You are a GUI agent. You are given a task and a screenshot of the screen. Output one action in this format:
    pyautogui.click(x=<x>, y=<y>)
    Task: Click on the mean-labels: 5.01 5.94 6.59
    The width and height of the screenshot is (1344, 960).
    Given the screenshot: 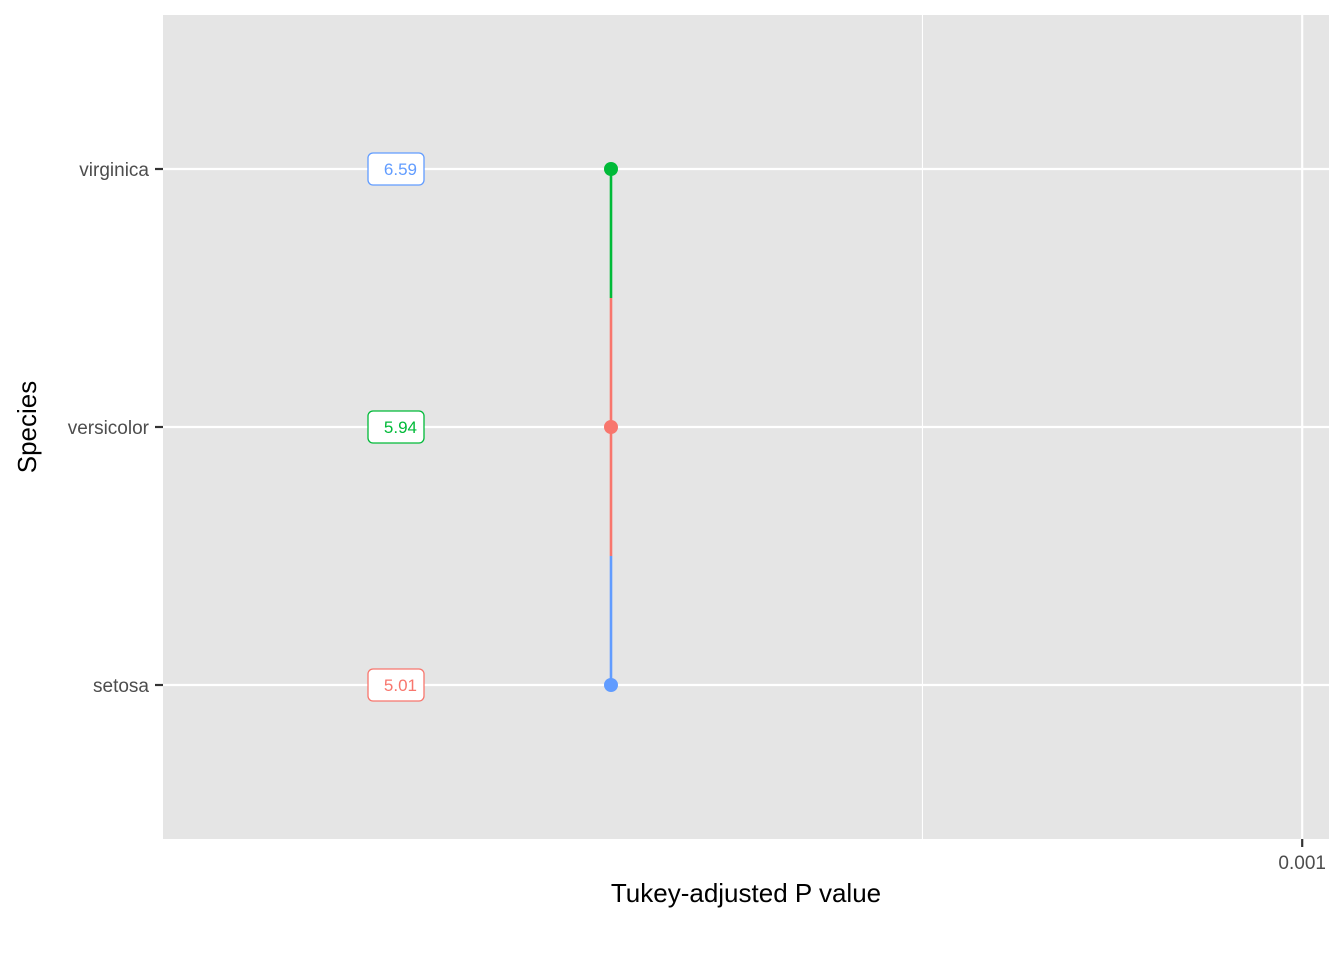 What is the action you would take?
    pyautogui.click(x=396, y=427)
    